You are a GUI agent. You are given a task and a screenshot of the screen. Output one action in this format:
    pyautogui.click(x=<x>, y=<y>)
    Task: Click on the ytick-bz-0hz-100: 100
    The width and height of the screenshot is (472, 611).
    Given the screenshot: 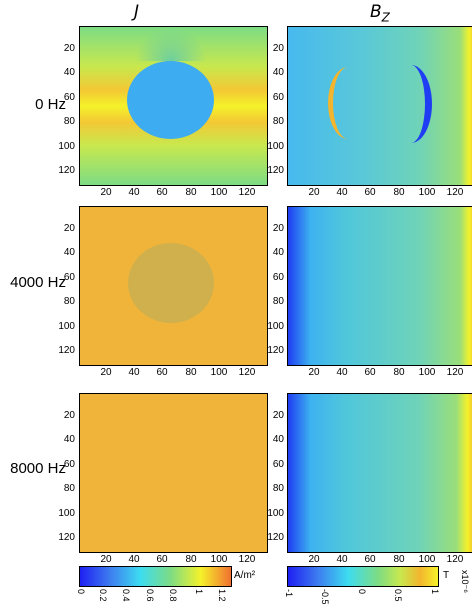 What is the action you would take?
    pyautogui.click(x=275, y=146)
    